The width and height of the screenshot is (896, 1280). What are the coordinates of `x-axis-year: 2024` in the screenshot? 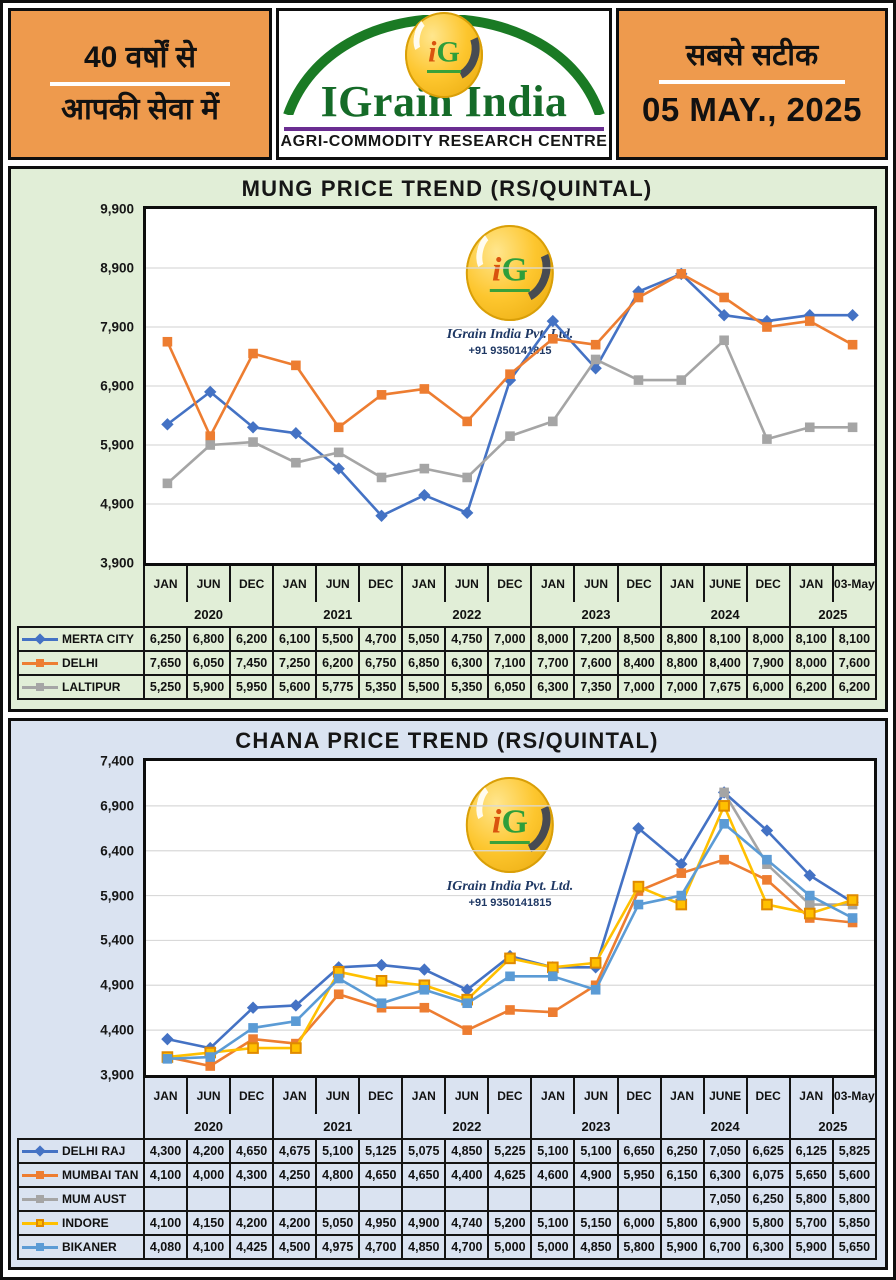 It's located at (725, 1127).